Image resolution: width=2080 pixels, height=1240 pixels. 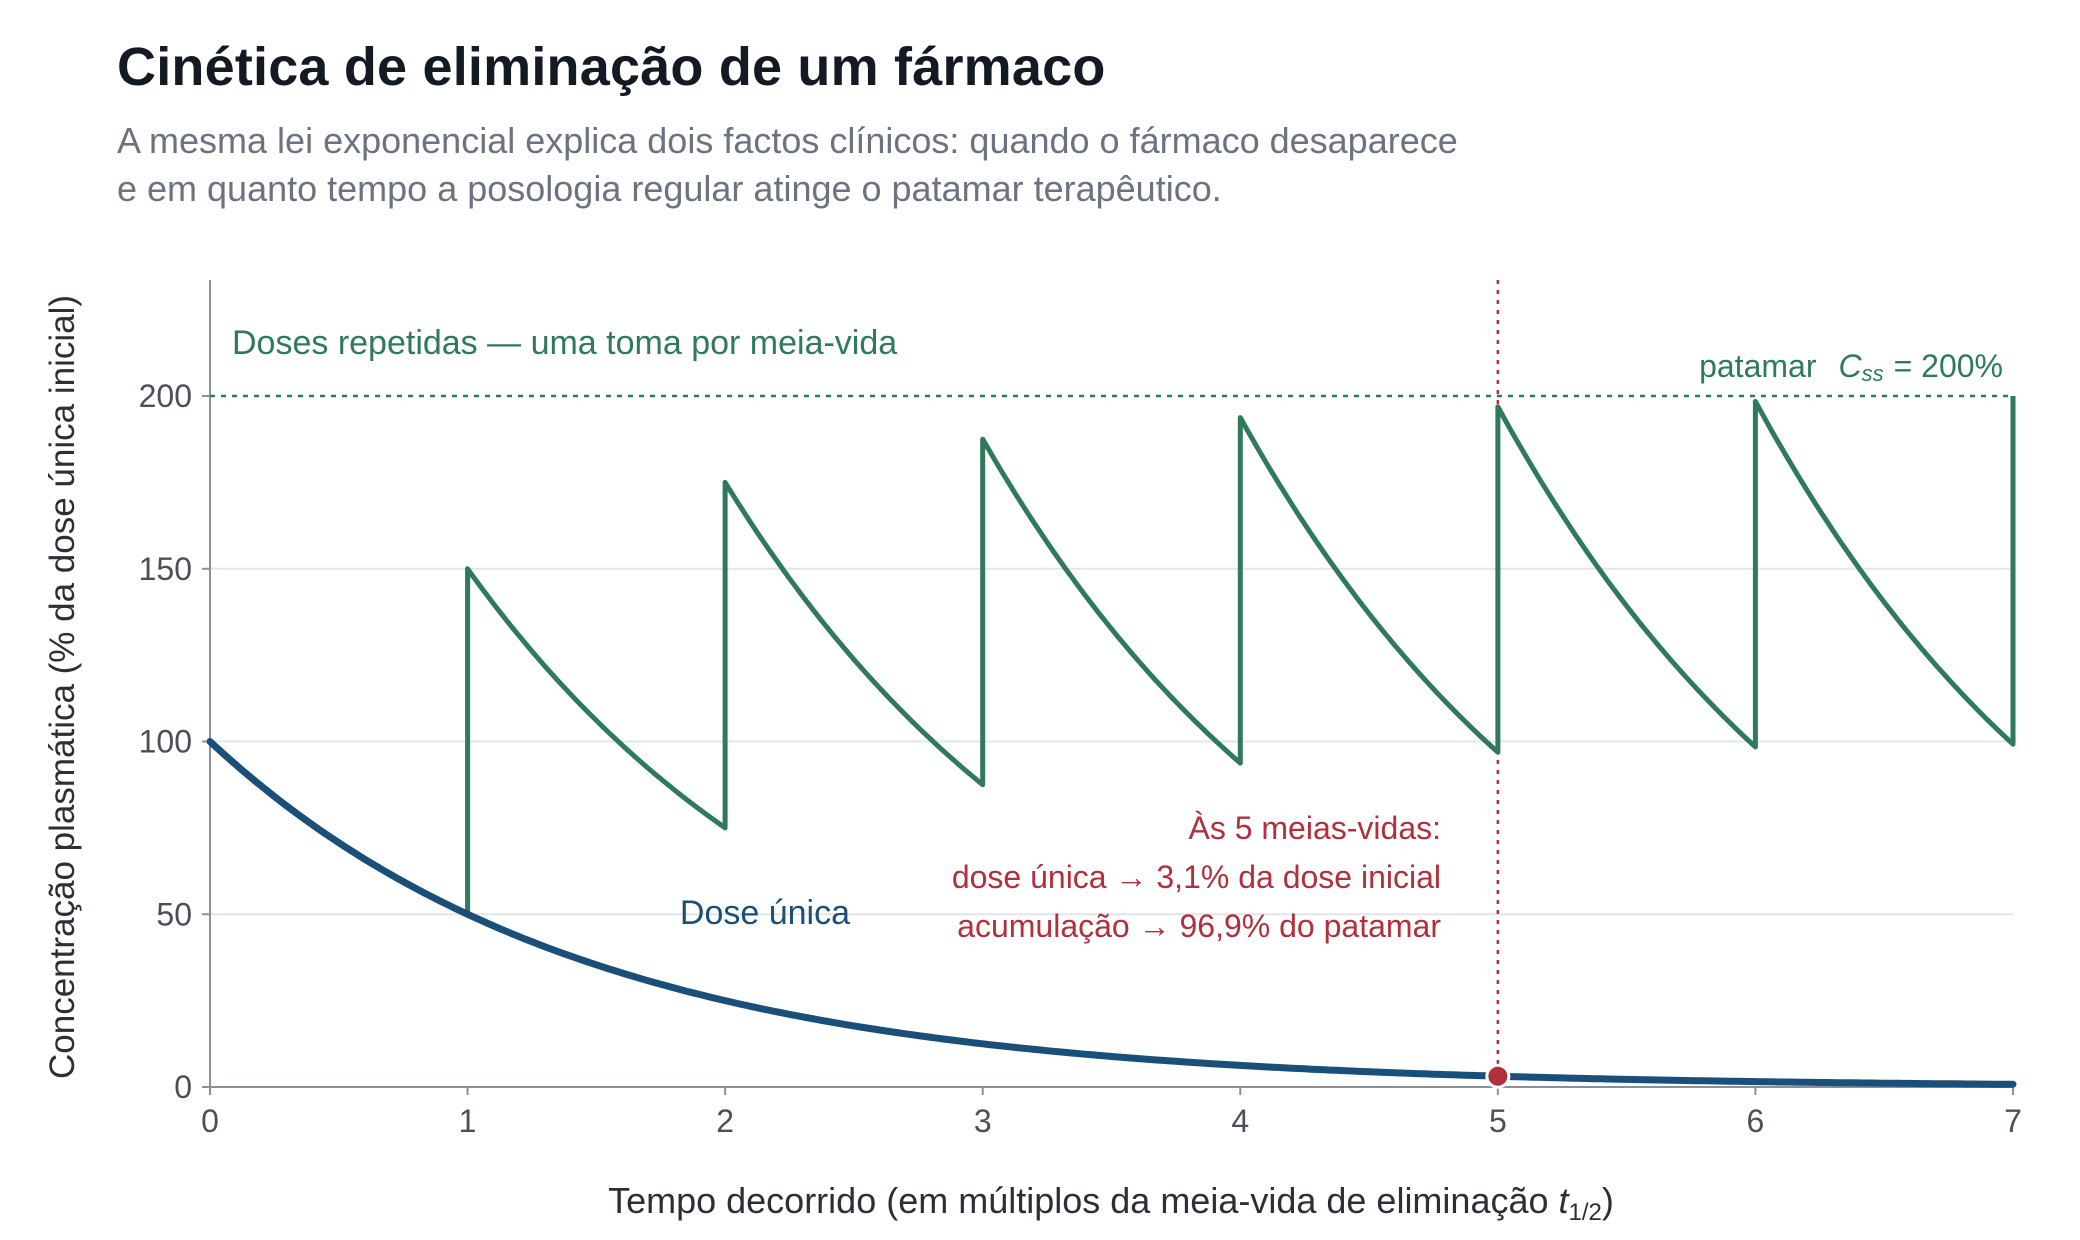 I want to click on y-tick-label-50: 50, so click(x=174, y=914).